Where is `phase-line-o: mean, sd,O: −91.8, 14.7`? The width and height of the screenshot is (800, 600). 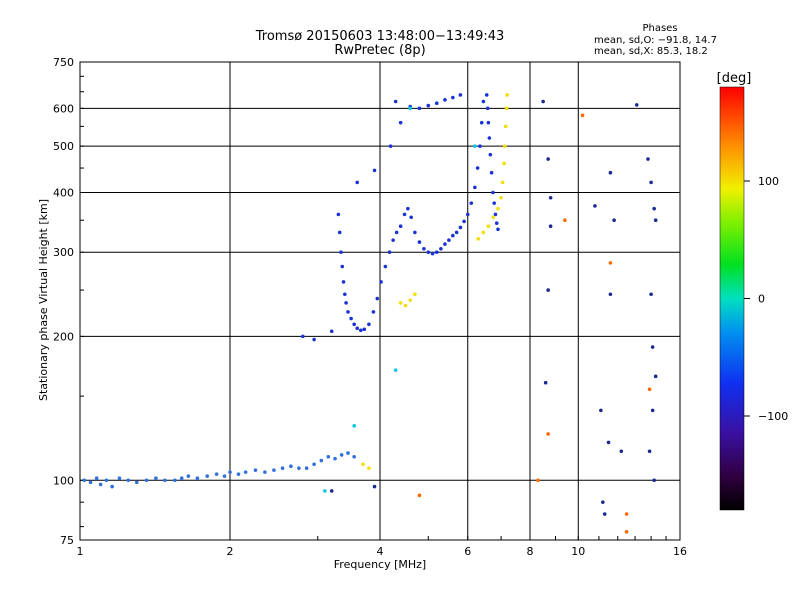
phase-line-o: mean, sd,O: −91.8, 14.7 is located at coordinates (655, 40).